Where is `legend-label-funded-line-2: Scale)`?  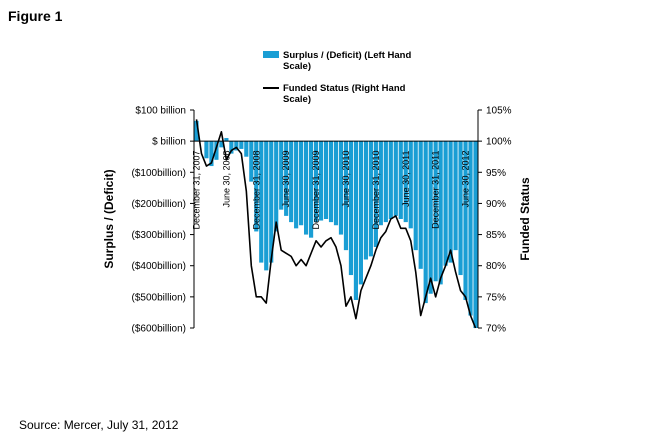 legend-label-funded-line-2: Scale) is located at coordinates (297, 99).